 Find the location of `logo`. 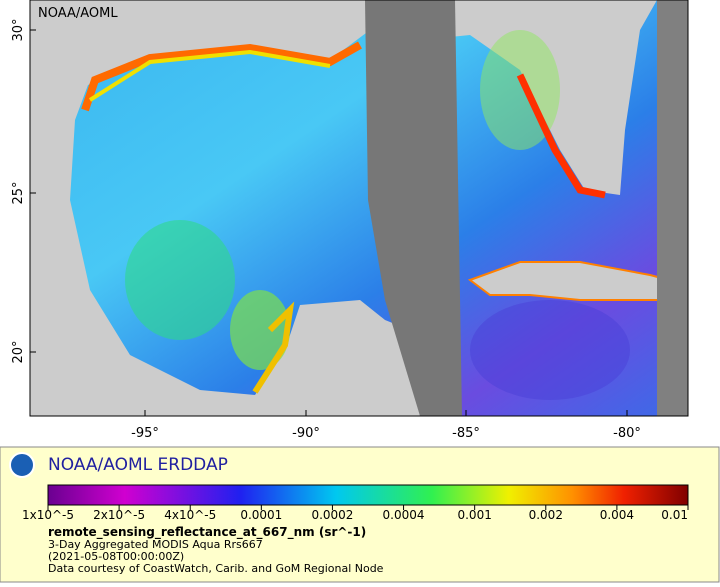

logo is located at coordinates (22, 465).